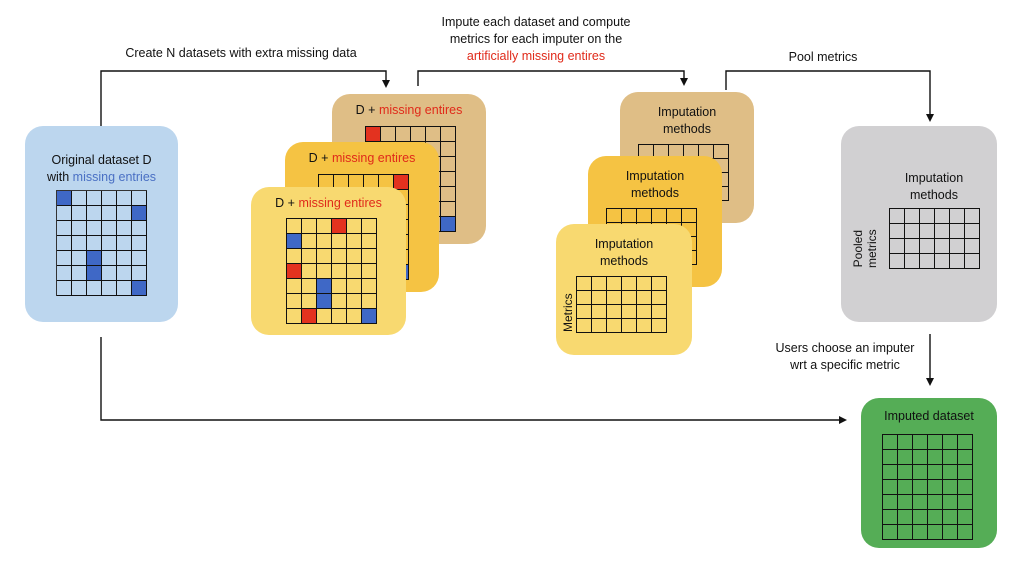 The height and width of the screenshot is (564, 1019). Describe the element at coordinates (934, 186) in the screenshot. I see `pooled-title: Imputation methods` at that location.